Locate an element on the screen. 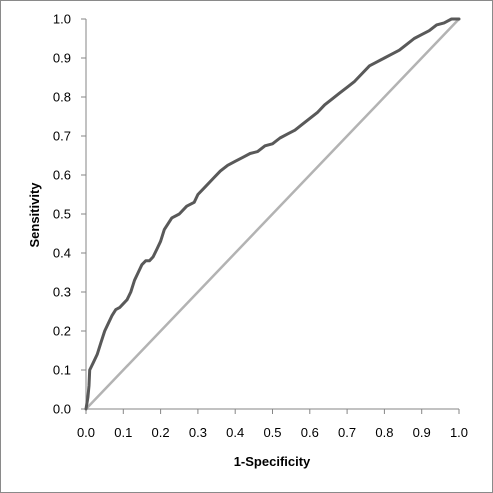  y-tick-label: 0.6 is located at coordinates (62, 175).